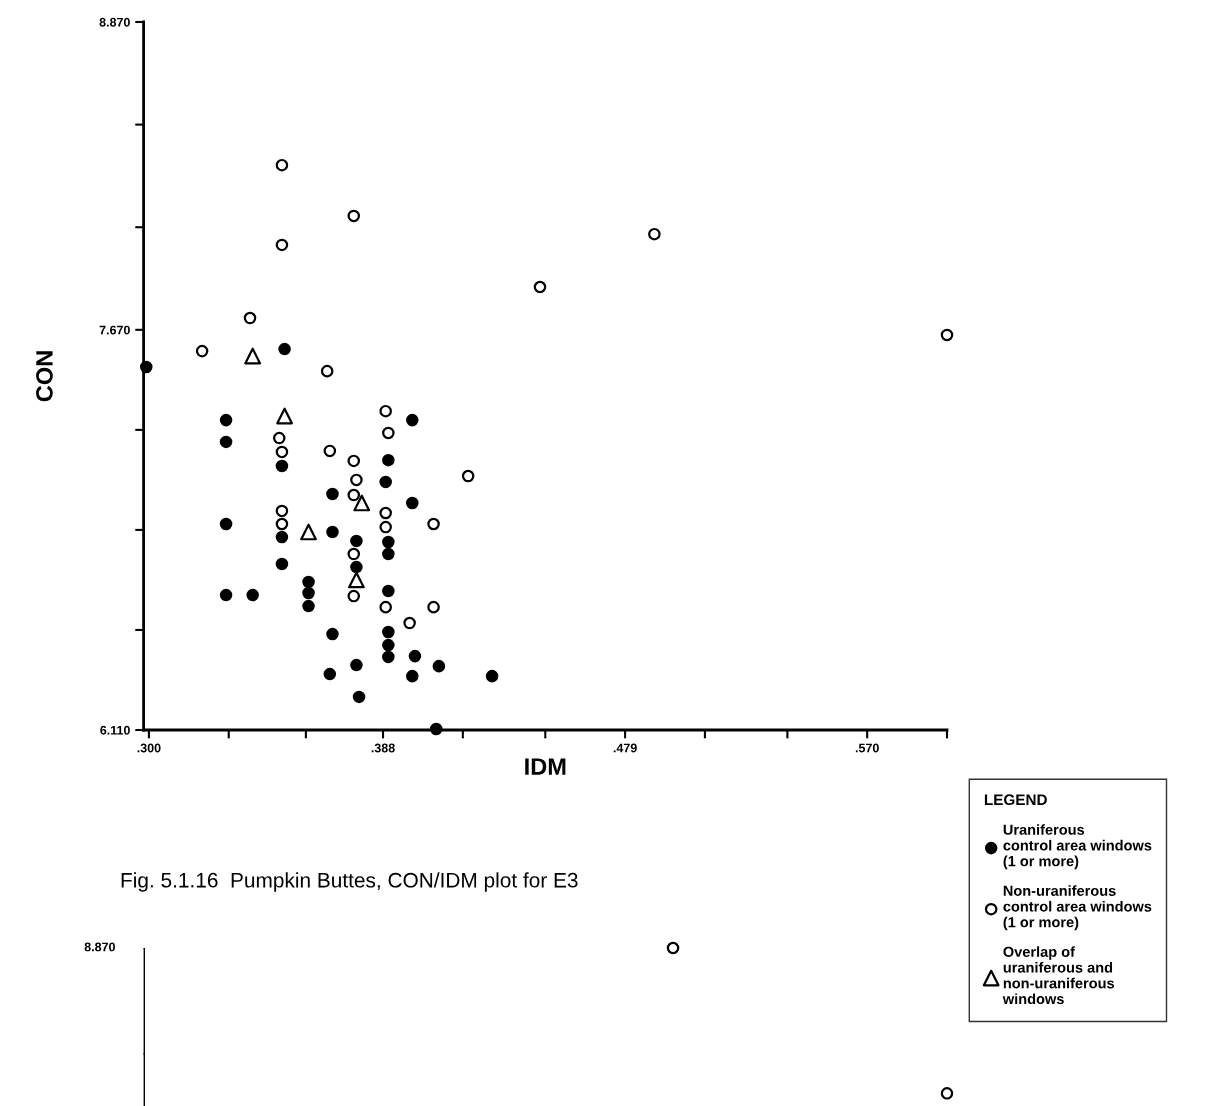 The height and width of the screenshot is (1106, 1213). Describe the element at coordinates (1015, 800) in the screenshot. I see `legend-title: LEGEND` at that location.